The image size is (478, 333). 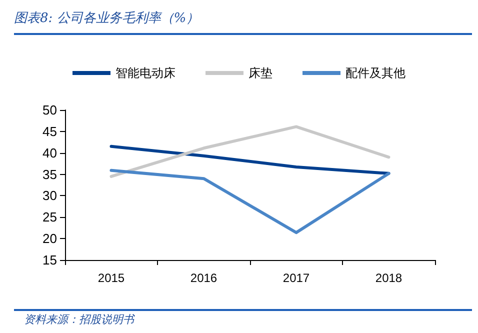 I want to click on y-tick-label: 20, so click(x=49, y=238).